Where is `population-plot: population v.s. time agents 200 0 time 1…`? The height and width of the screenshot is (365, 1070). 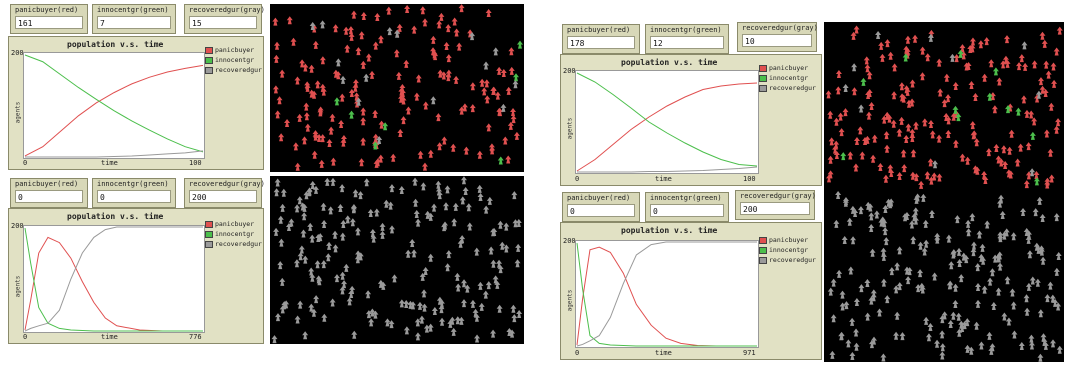 population-plot: population v.s. time agents 200 0 time 1… is located at coordinates (136, 103).